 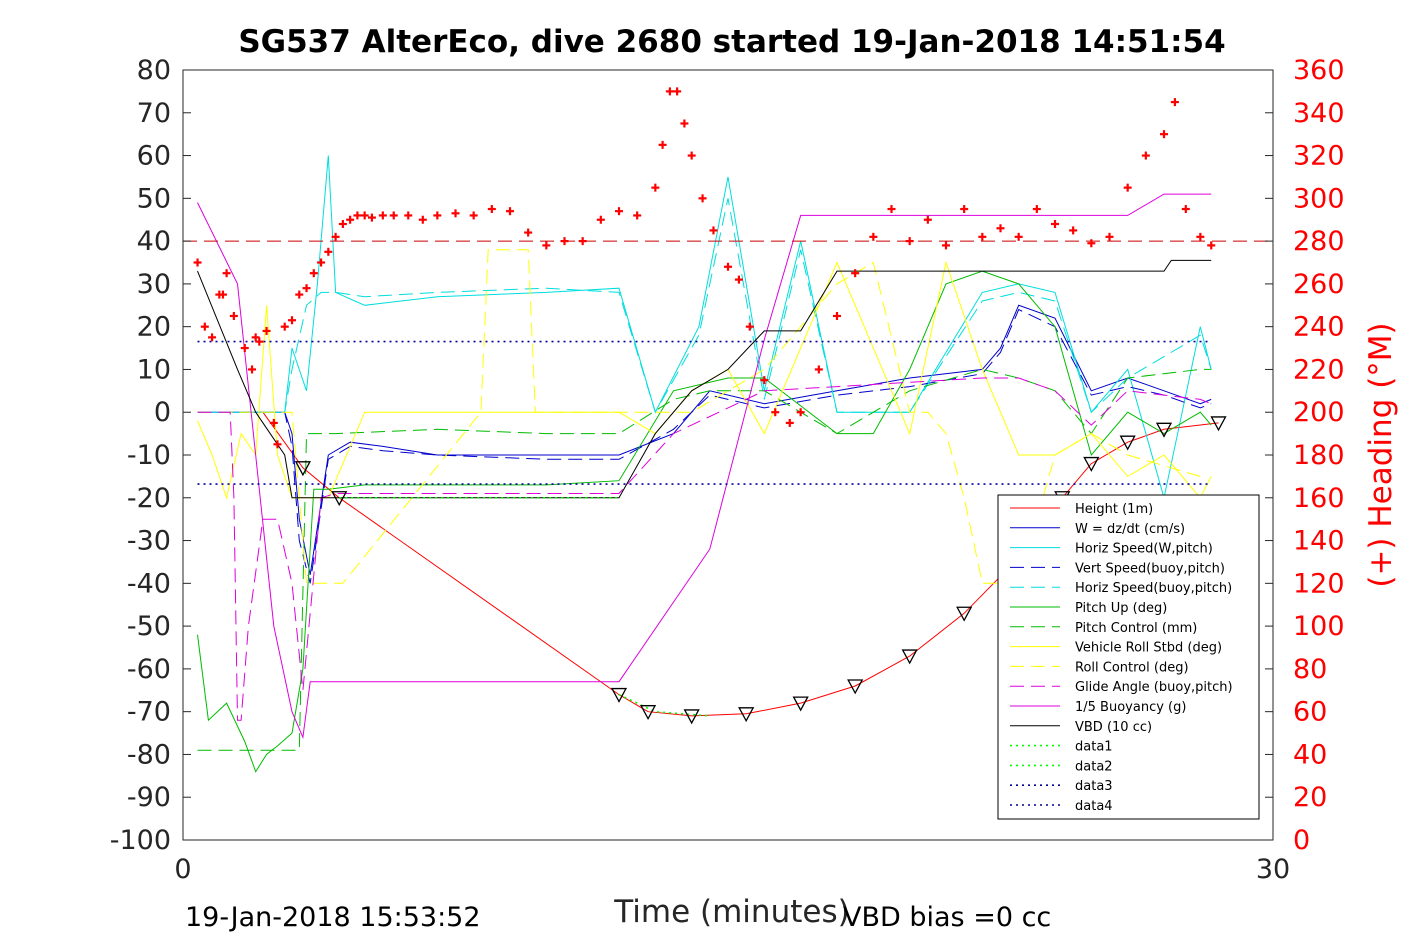 I want to click on y-tick-label-right: 340, so click(x=1319, y=113).